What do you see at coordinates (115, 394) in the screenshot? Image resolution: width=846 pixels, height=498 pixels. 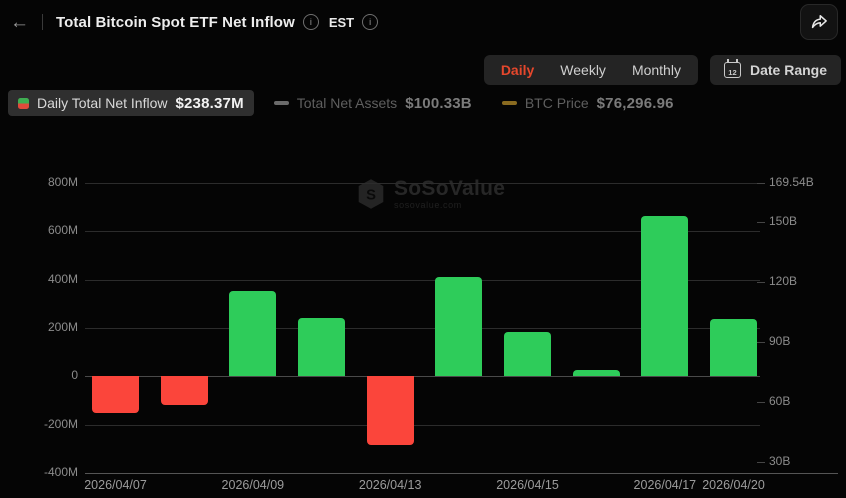 I see `bar-2026/04/07` at bounding box center [115, 394].